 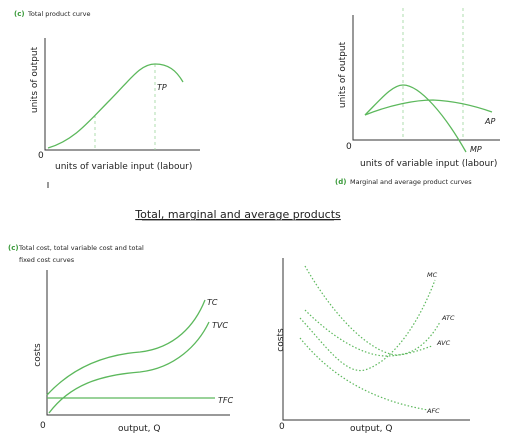 I want to click on curve-label: TP, so click(x=162, y=87).